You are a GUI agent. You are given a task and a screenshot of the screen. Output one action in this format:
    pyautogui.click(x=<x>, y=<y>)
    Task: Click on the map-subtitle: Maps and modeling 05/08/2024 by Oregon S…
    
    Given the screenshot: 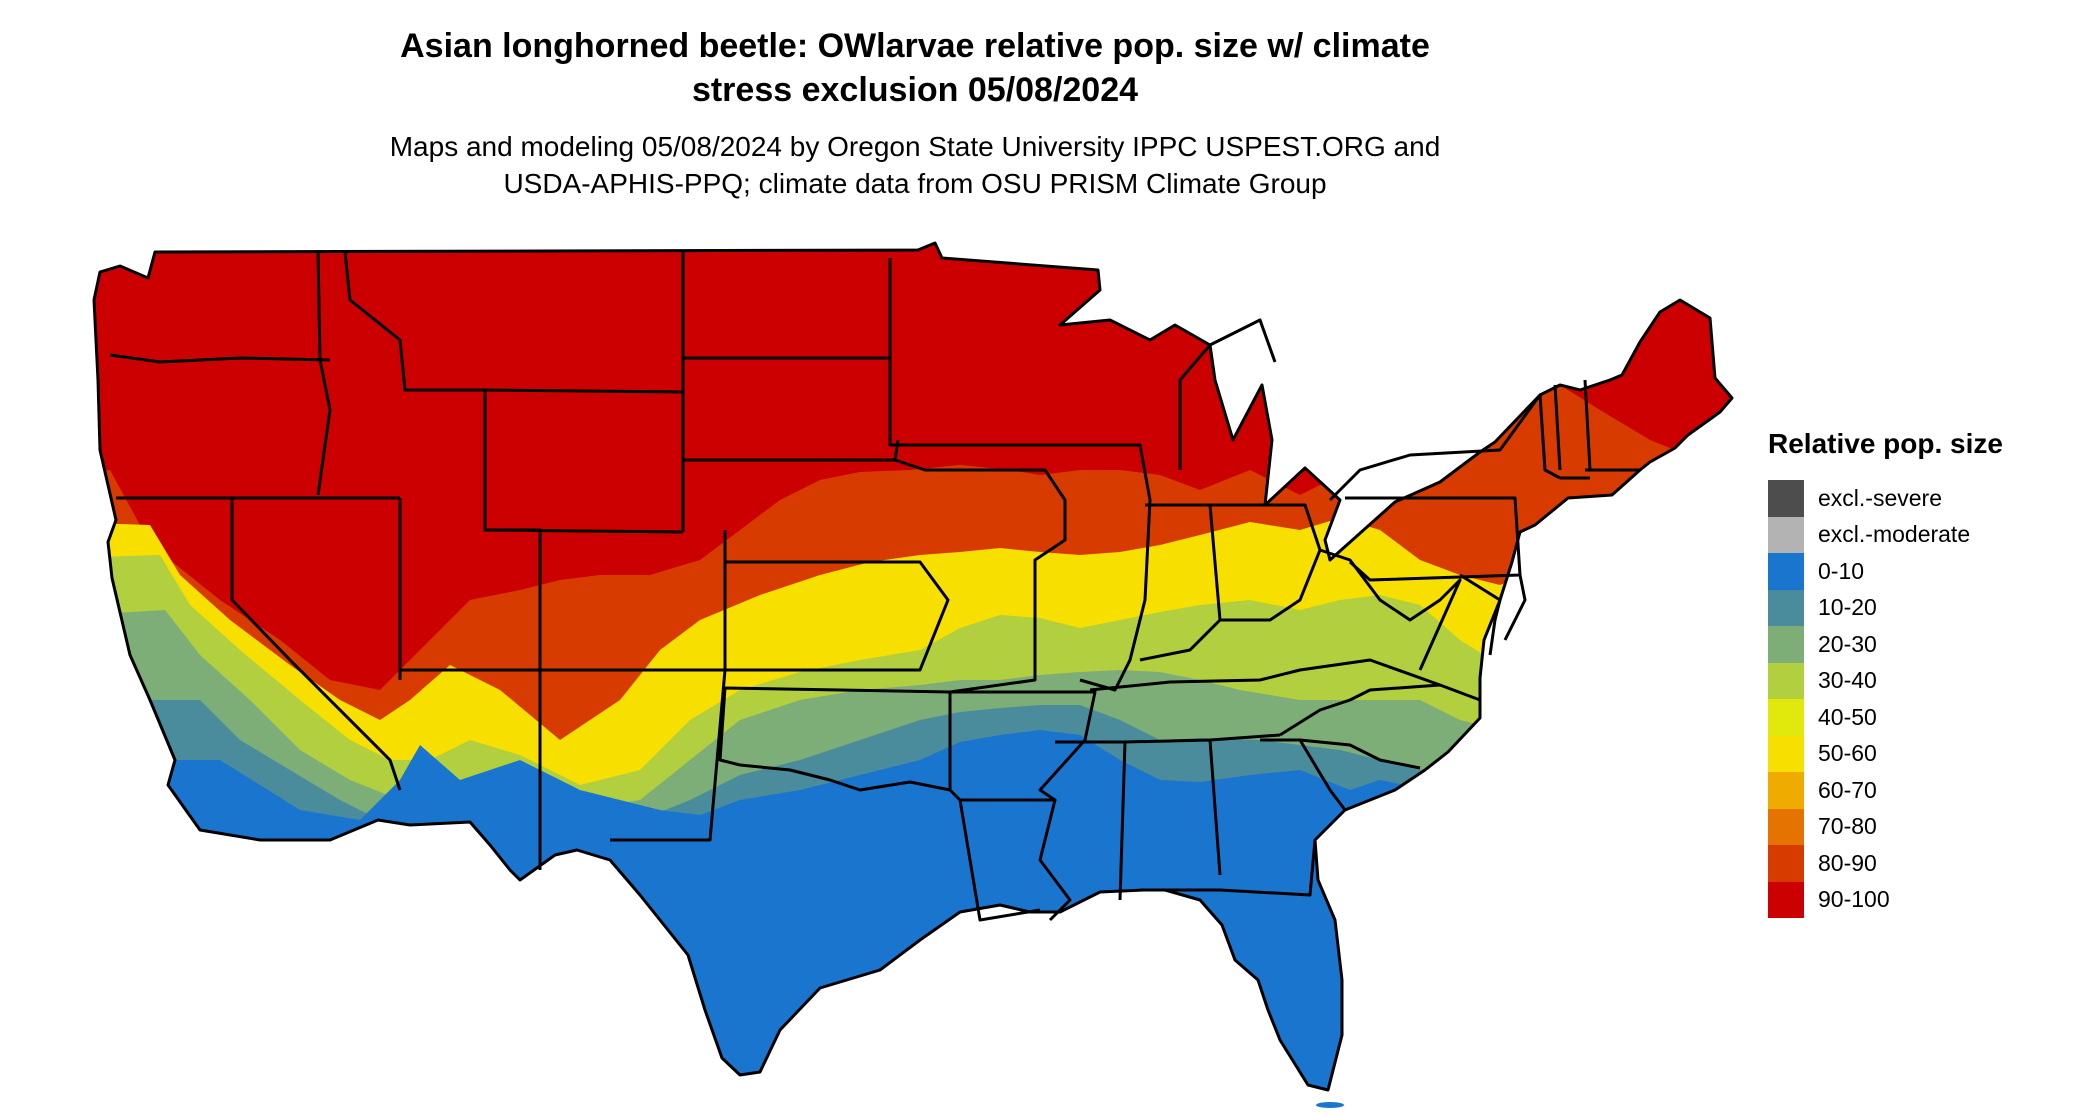 What is the action you would take?
    pyautogui.click(x=915, y=165)
    